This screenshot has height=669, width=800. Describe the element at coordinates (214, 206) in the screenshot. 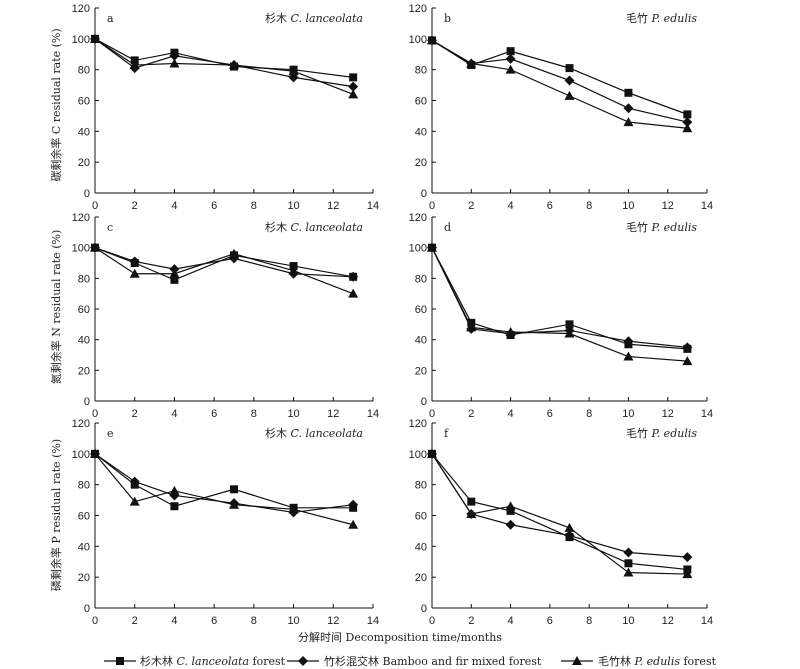

I see `x-tick-label: 6` at that location.